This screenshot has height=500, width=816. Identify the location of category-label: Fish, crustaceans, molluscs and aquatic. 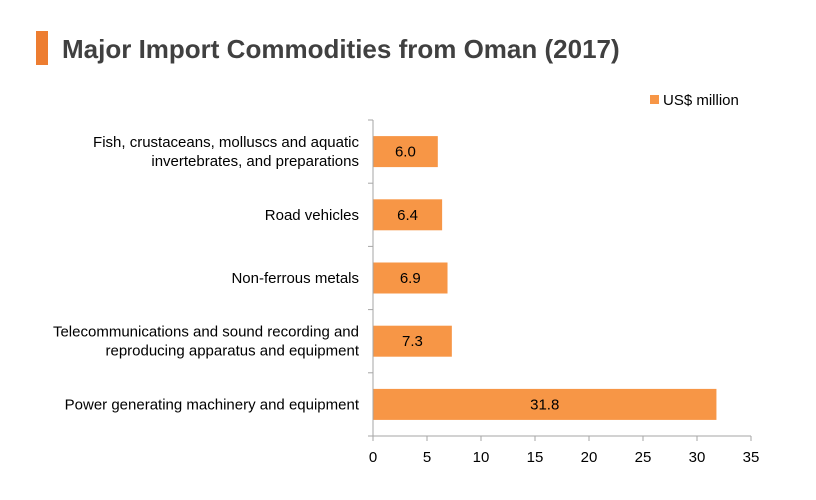
(226, 142).